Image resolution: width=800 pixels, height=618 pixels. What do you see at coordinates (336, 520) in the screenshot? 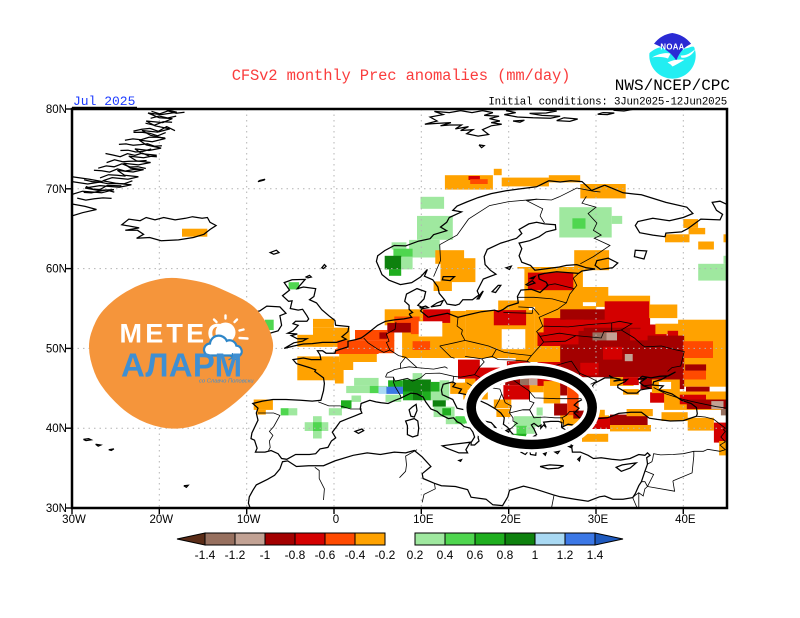
I see `svg-text: 0` at bounding box center [336, 520].